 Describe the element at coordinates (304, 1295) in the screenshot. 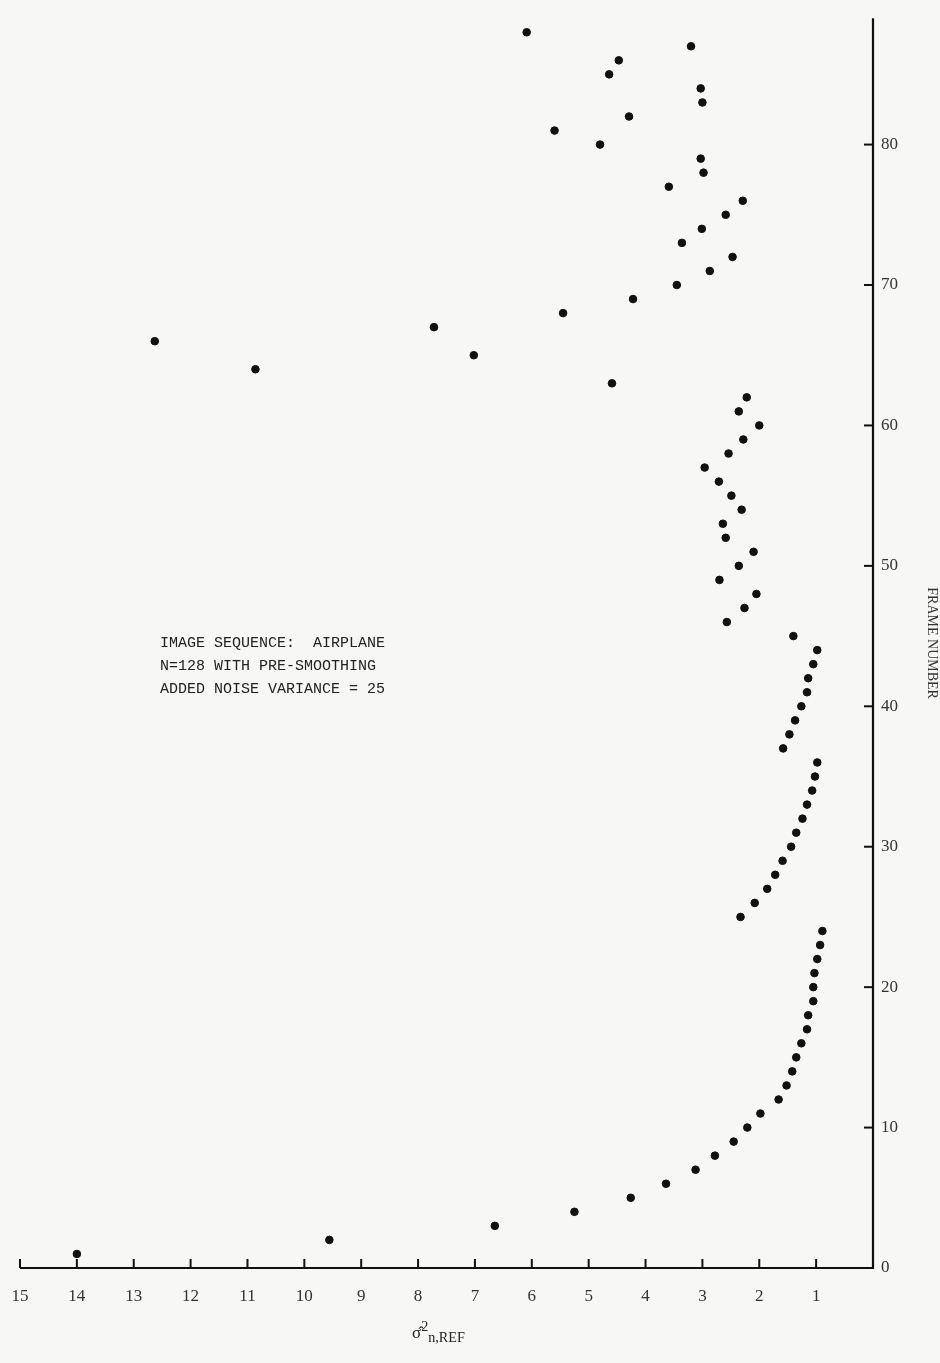

I see `x-tick-label: 10` at that location.